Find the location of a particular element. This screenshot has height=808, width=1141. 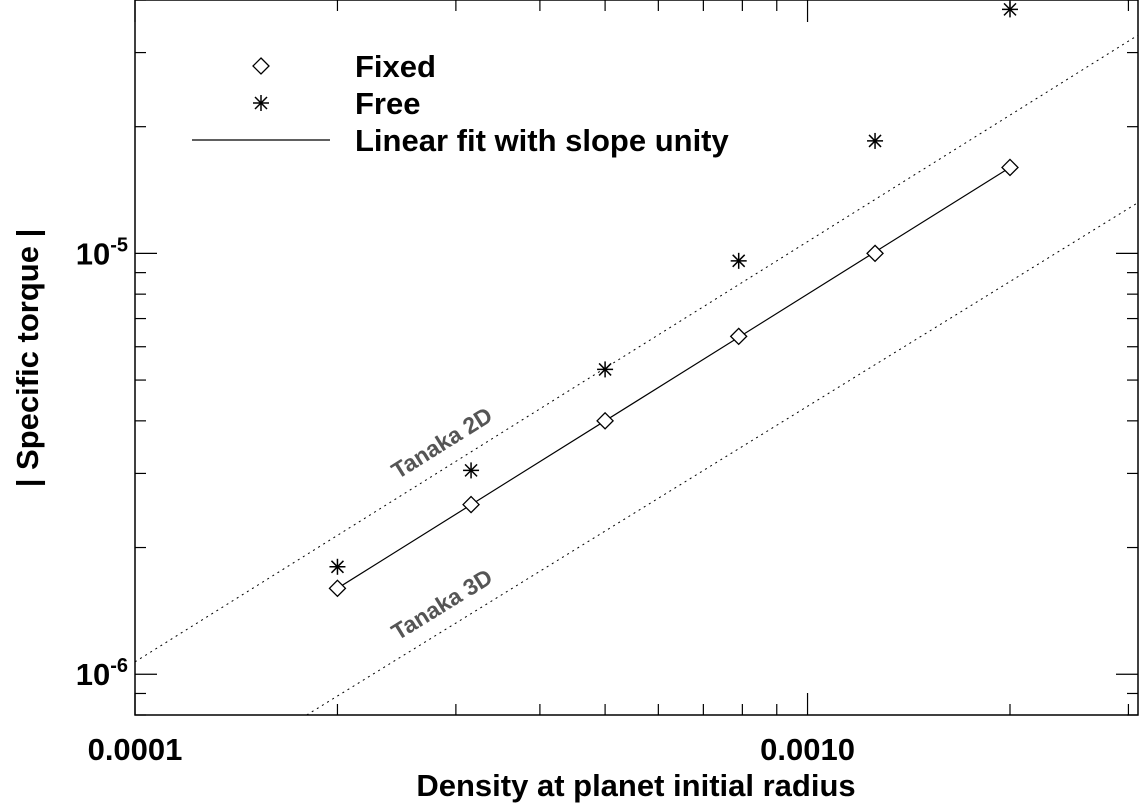

x-tick-labels: 0.0001 0.0010 is located at coordinates (471, 749).